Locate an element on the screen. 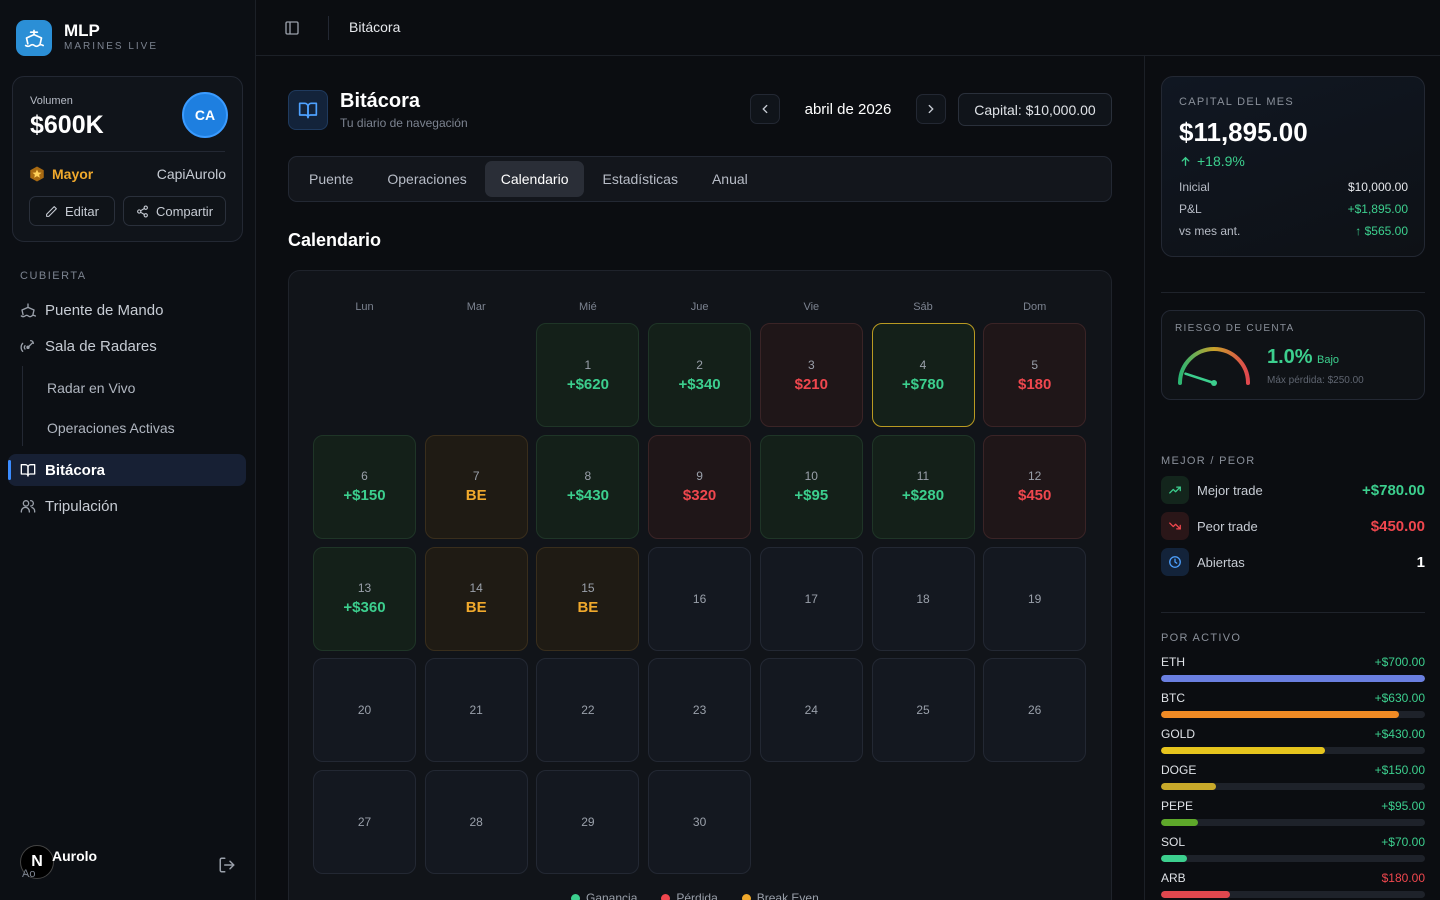  calendar-day: 29 is located at coordinates (588, 822).